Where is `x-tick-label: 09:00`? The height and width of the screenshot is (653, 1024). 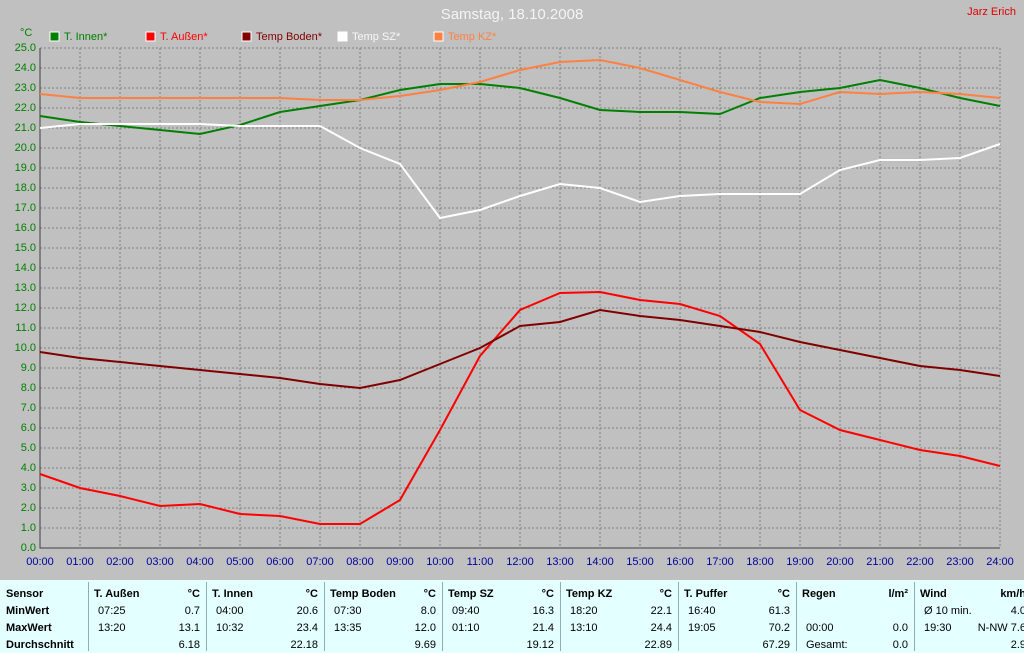
x-tick-label: 09:00 is located at coordinates (400, 562).